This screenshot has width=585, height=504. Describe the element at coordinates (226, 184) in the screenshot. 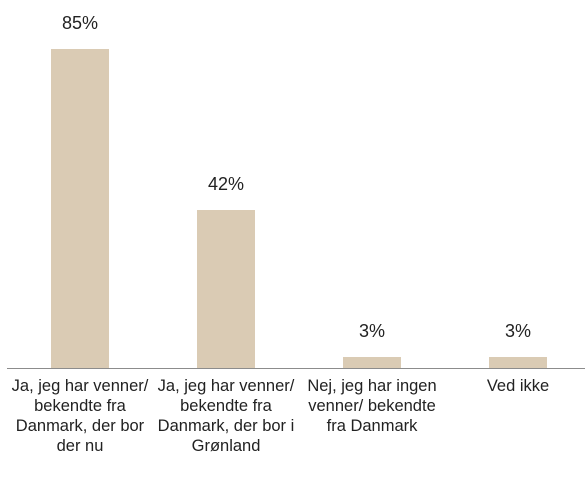

I see `value-label: 42%` at that location.